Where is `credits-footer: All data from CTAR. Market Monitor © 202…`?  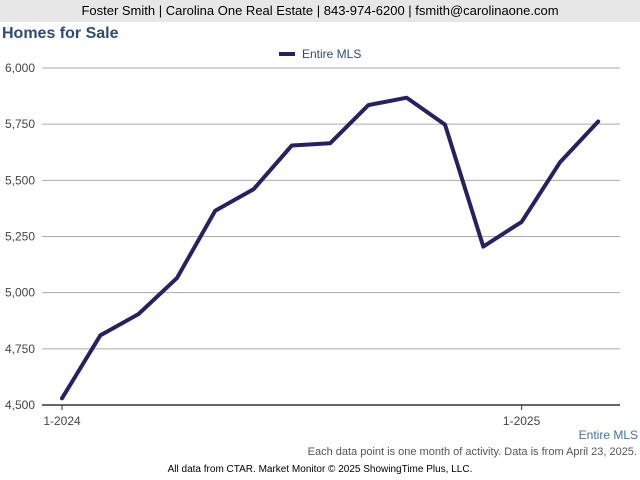 credits-footer: All data from CTAR. Market Monitor © 202… is located at coordinates (320, 469).